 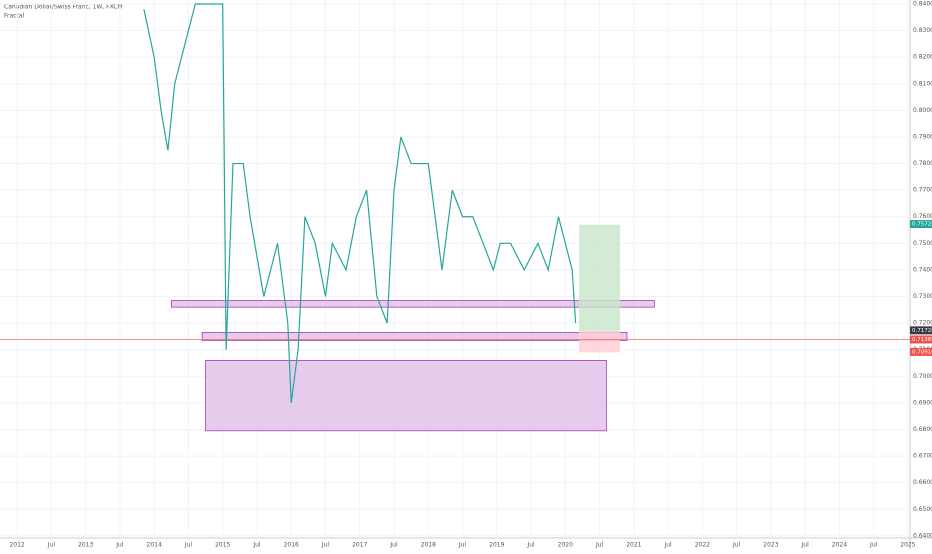 I want to click on y-tick-label: 0.68000, so click(x=922, y=429).